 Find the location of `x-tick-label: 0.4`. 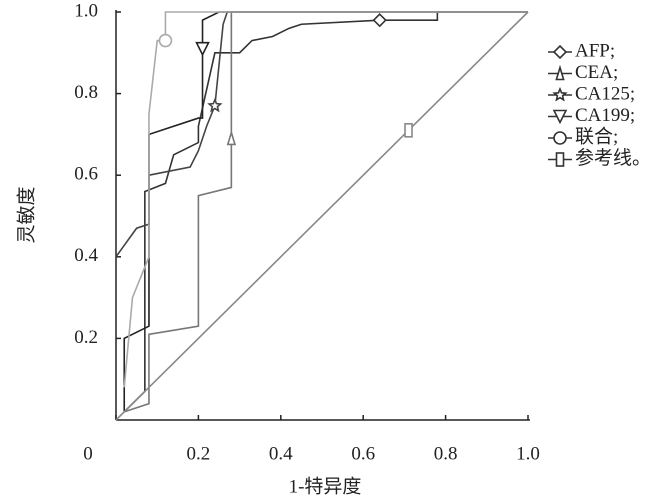

x-tick-label: 0.4 is located at coordinates (281, 453).